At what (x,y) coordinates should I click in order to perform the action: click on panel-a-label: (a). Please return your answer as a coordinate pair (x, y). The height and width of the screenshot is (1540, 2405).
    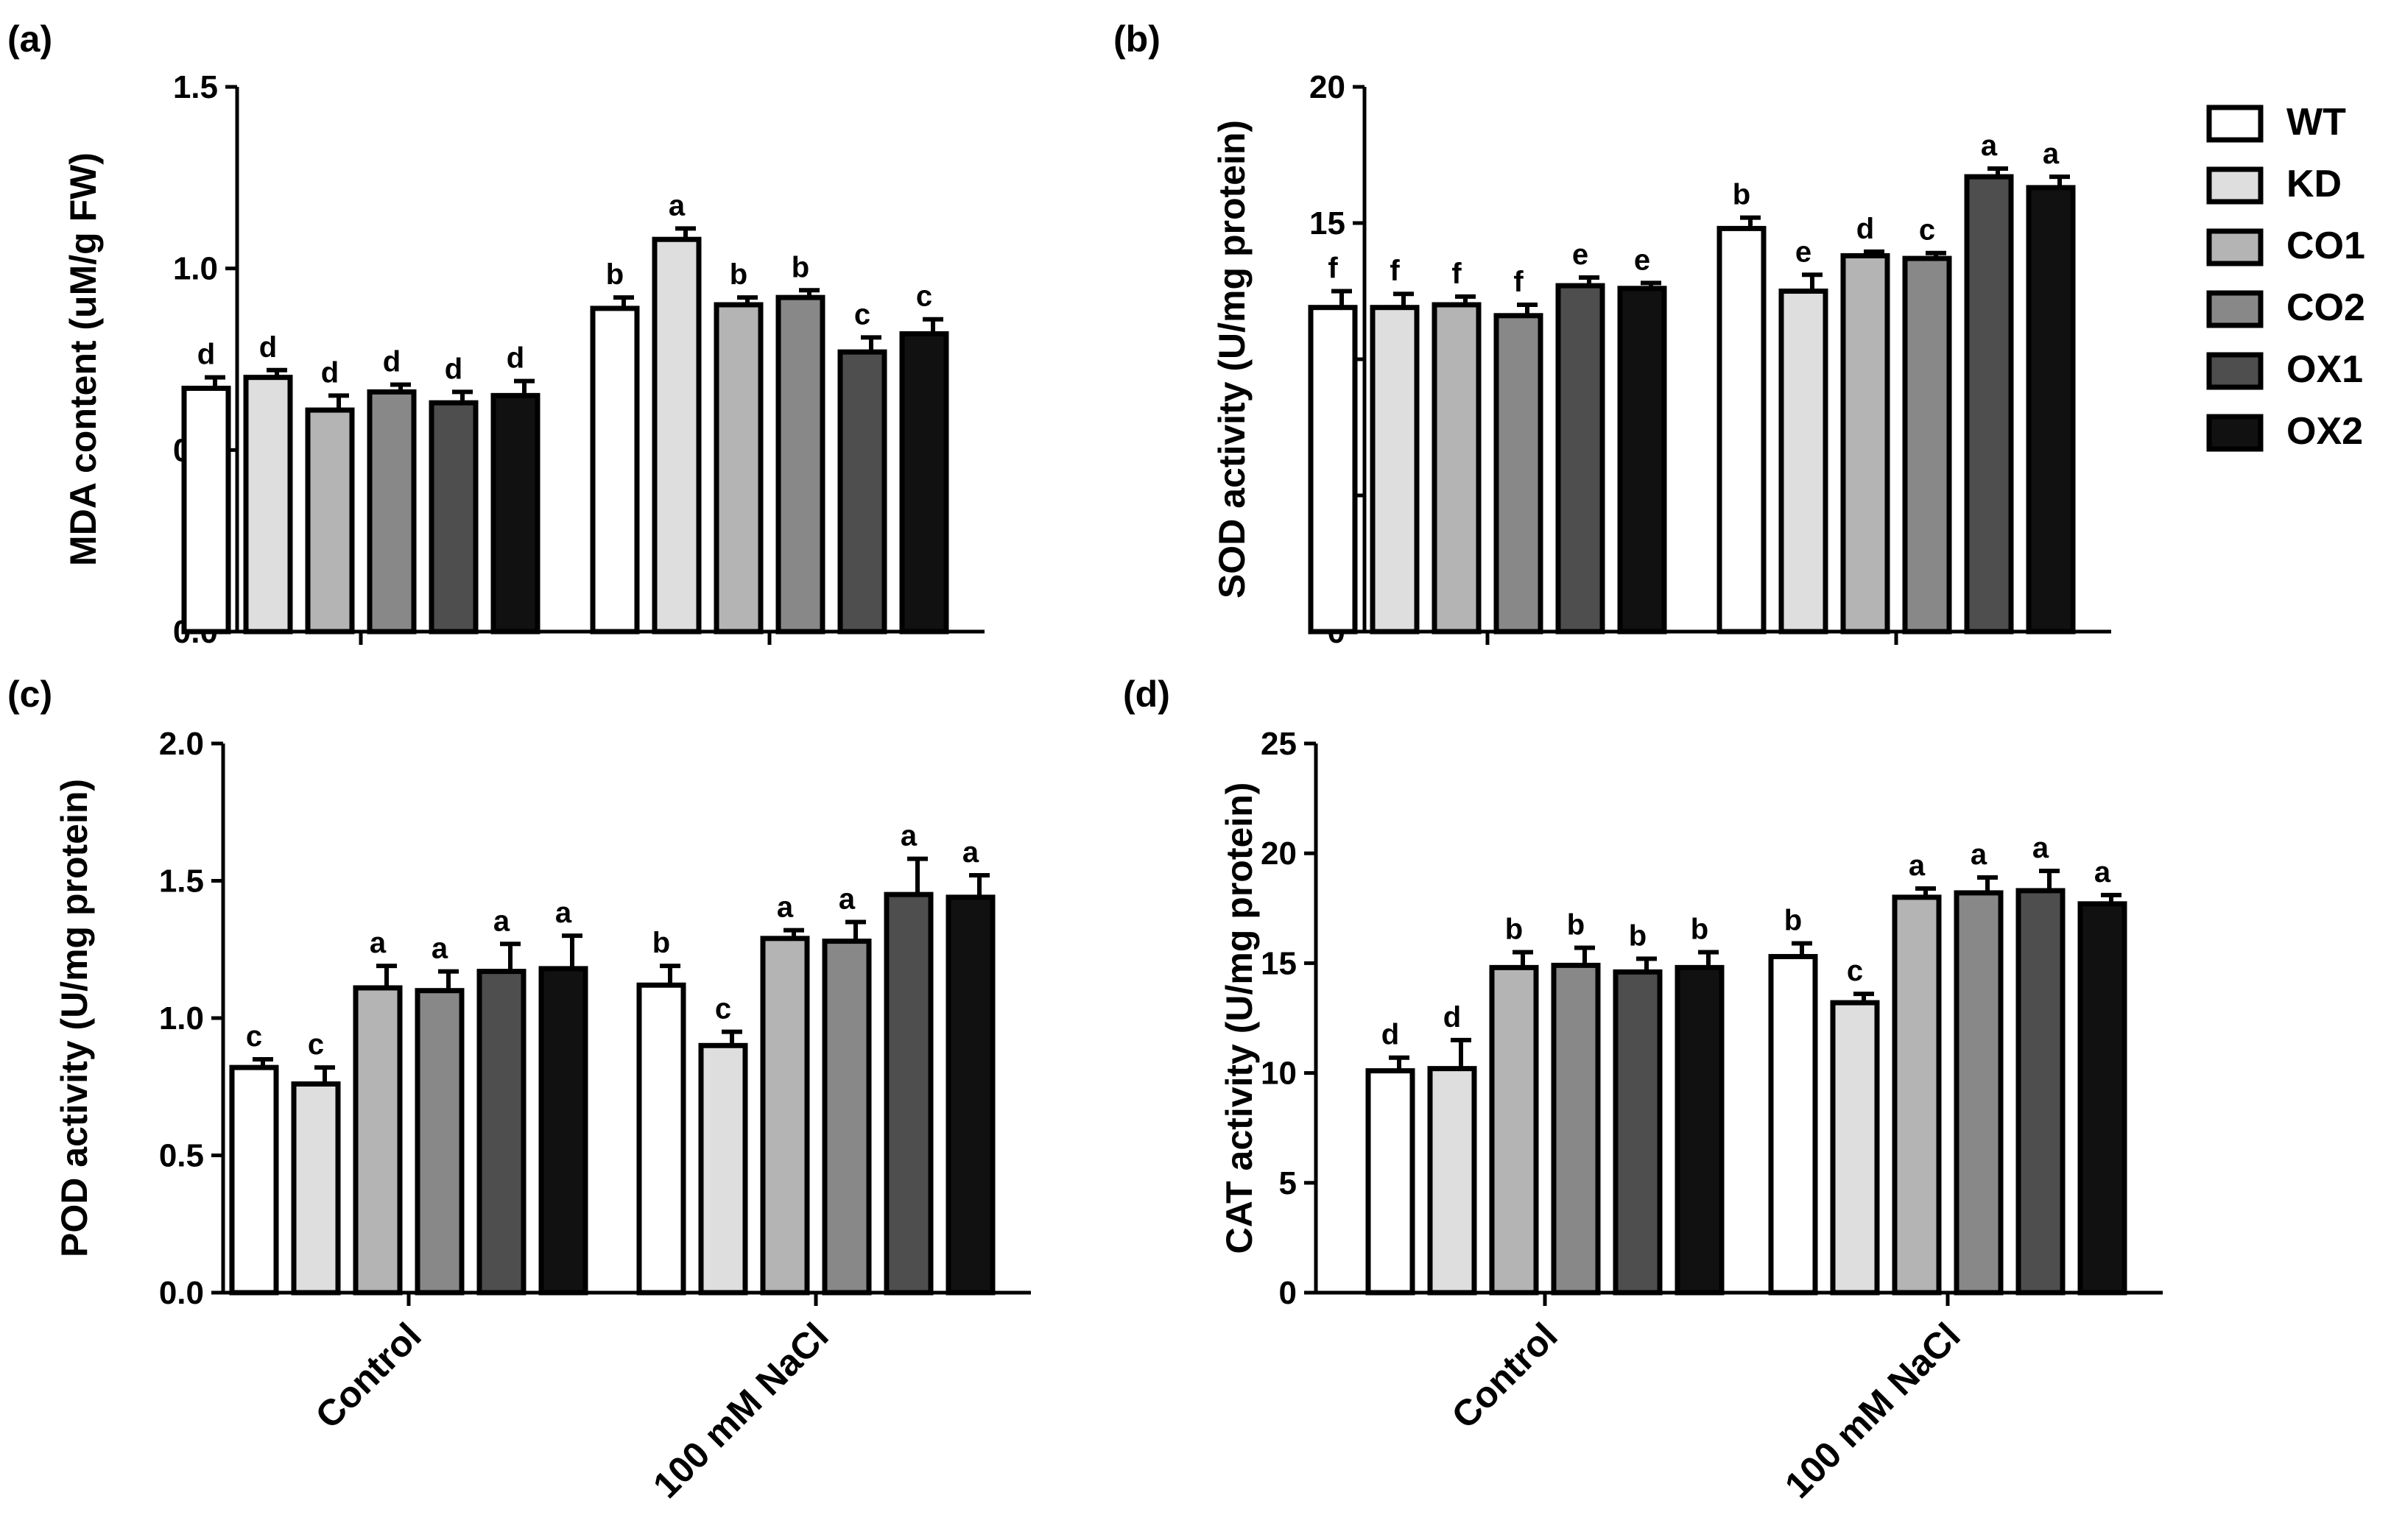
    Looking at the image, I should click on (29, 39).